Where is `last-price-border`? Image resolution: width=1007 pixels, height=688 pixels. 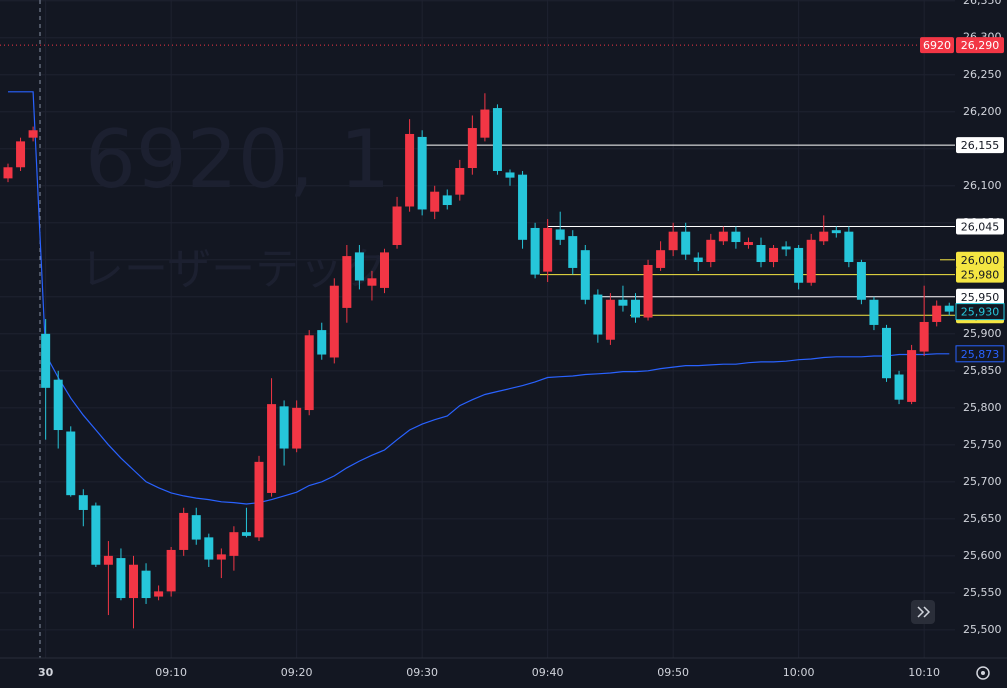 last-price-border is located at coordinates (980, 312).